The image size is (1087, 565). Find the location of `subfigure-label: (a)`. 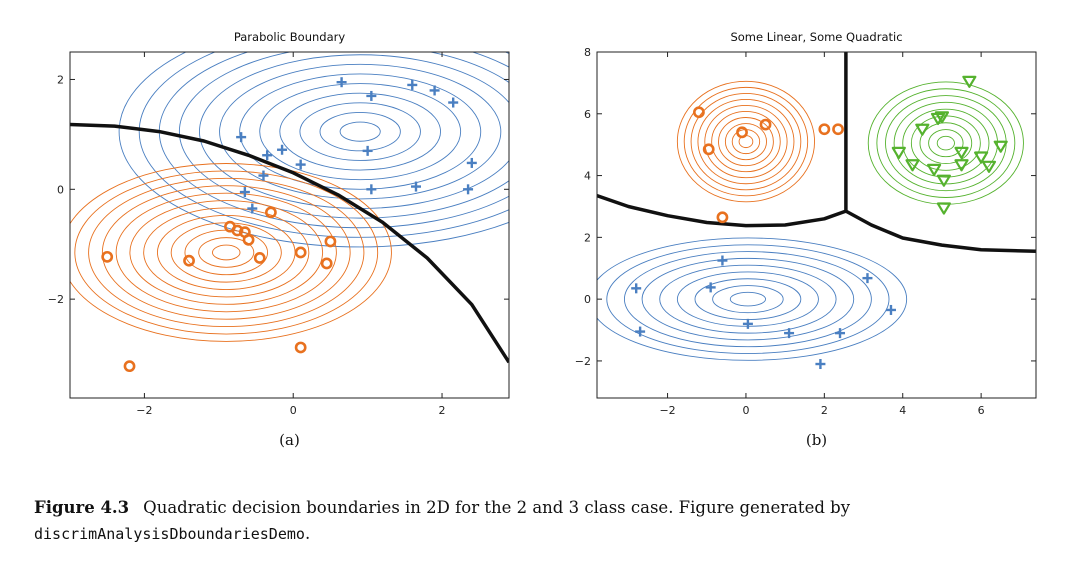

subfigure-label: (a) is located at coordinates (289, 440).